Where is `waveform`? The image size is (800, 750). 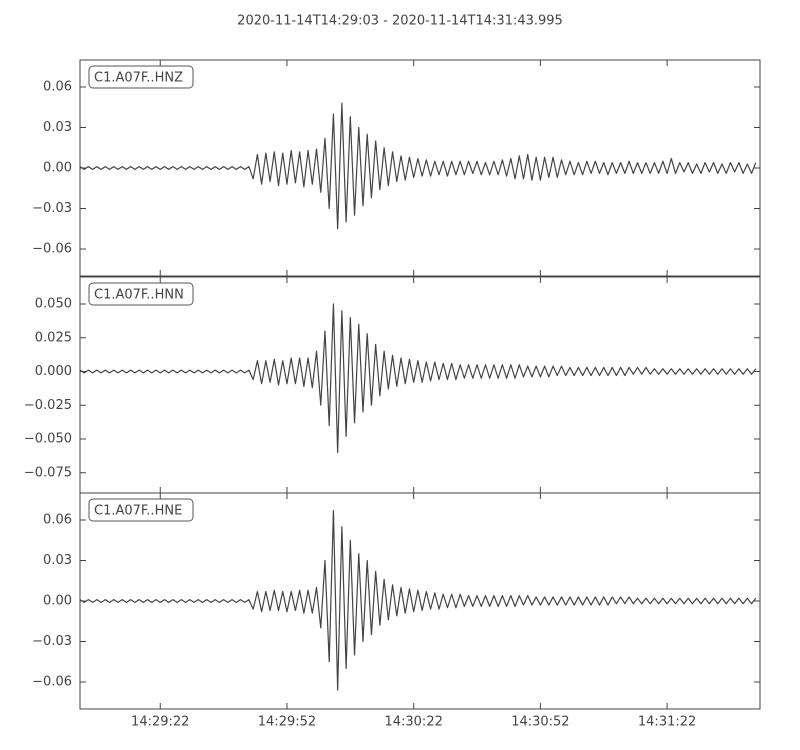
waveform is located at coordinates (418, 166).